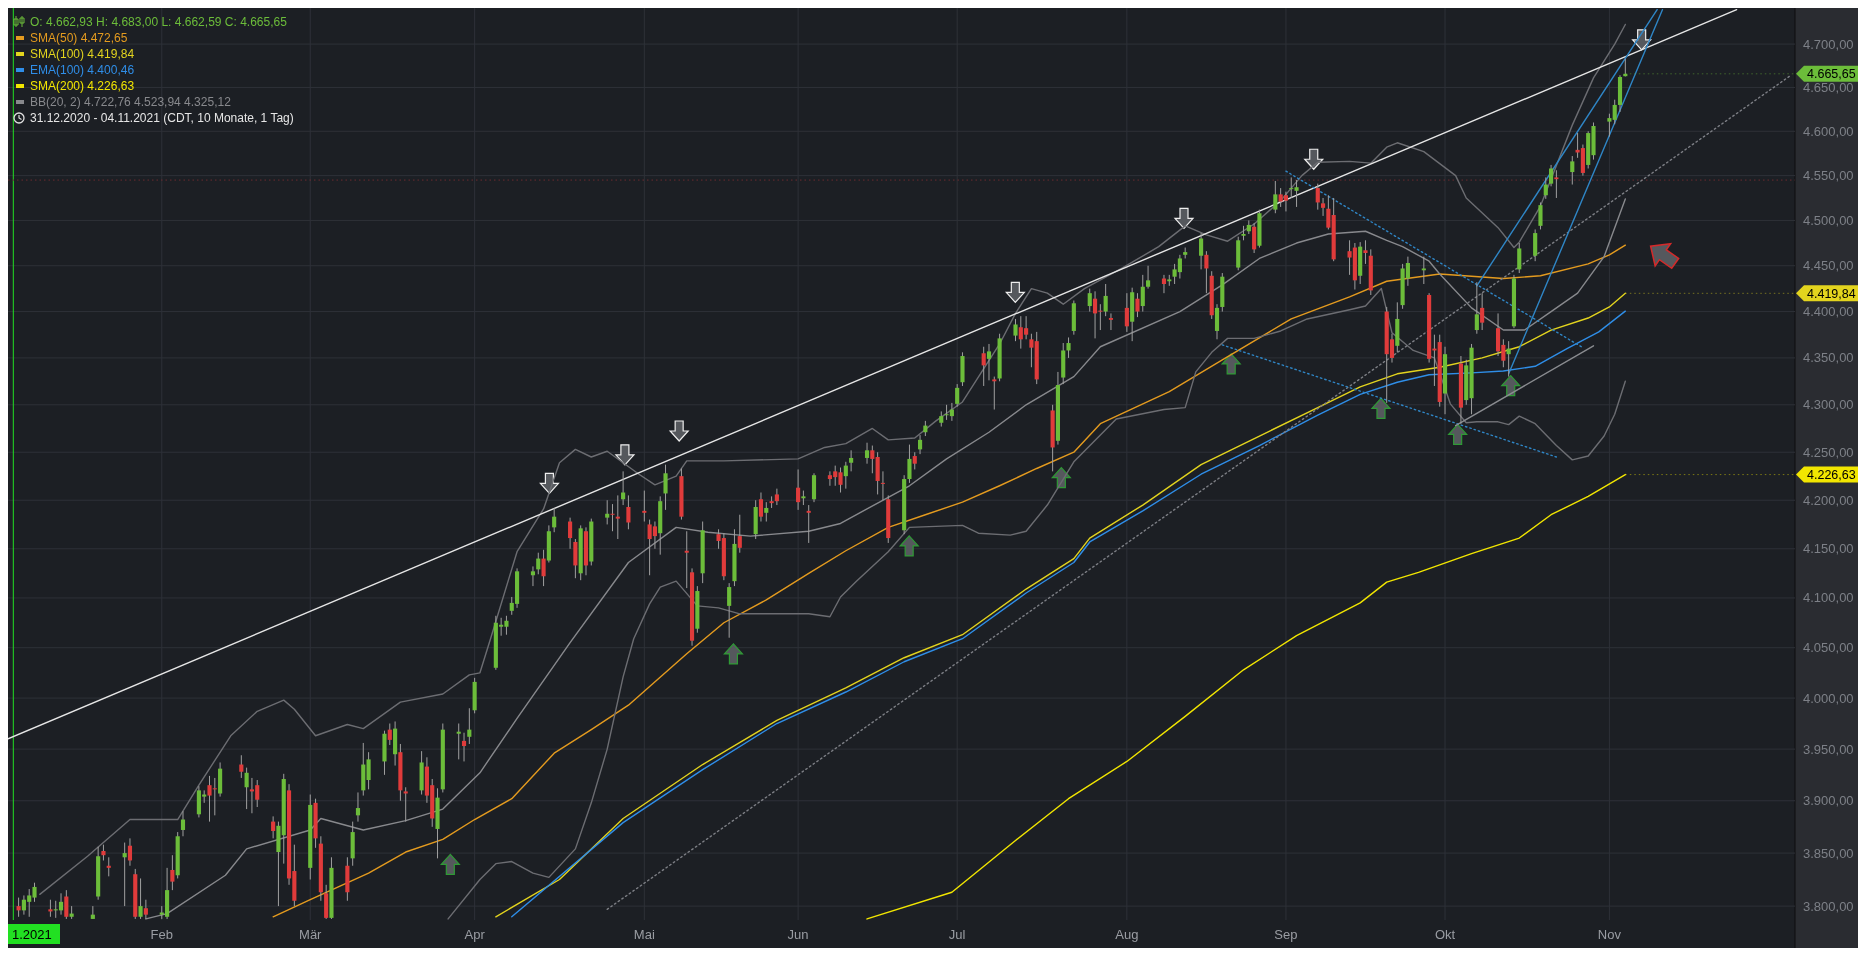 The height and width of the screenshot is (954, 1866). Describe the element at coordinates (1828, 648) in the screenshot. I see `y-tick-label: 4.050,00` at that location.